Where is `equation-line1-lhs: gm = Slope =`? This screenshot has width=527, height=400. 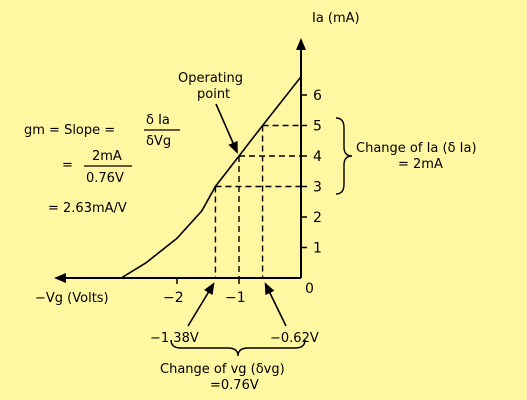
equation-line1-lhs: gm = Slope = is located at coordinates (69, 130).